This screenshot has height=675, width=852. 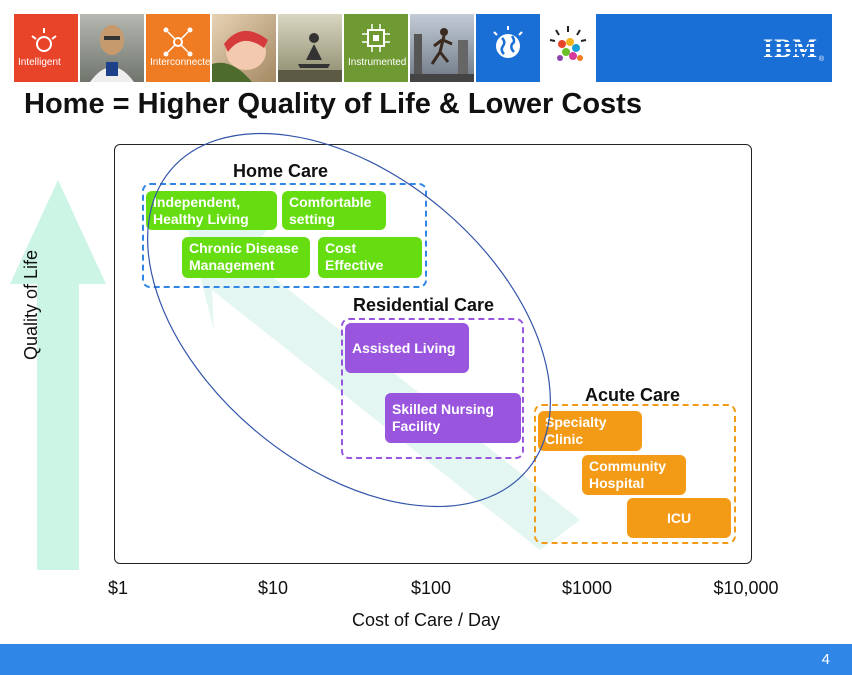 I want to click on doctor-photo, so click(x=112, y=53).